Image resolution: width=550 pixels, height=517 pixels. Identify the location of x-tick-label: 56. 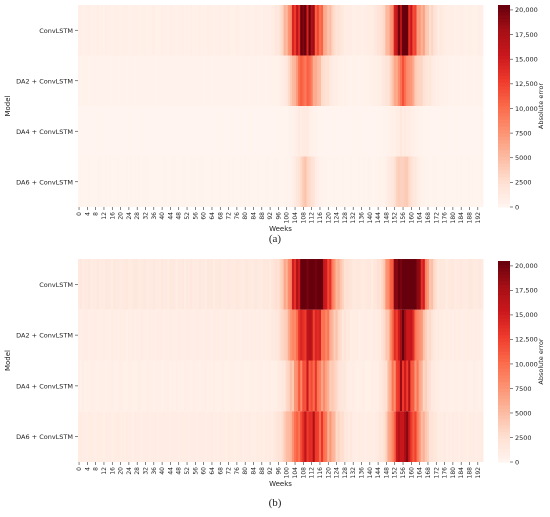
(195, 216).